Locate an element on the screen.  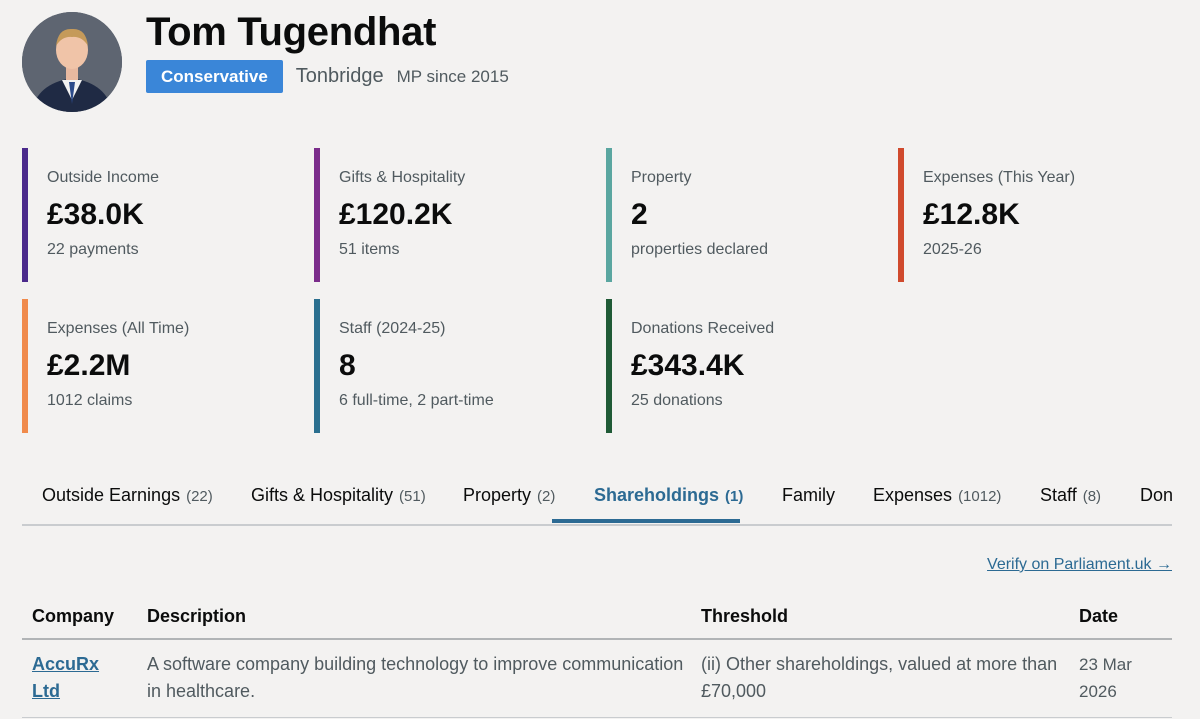
stat-value: £2.2M is located at coordinates (89, 365).